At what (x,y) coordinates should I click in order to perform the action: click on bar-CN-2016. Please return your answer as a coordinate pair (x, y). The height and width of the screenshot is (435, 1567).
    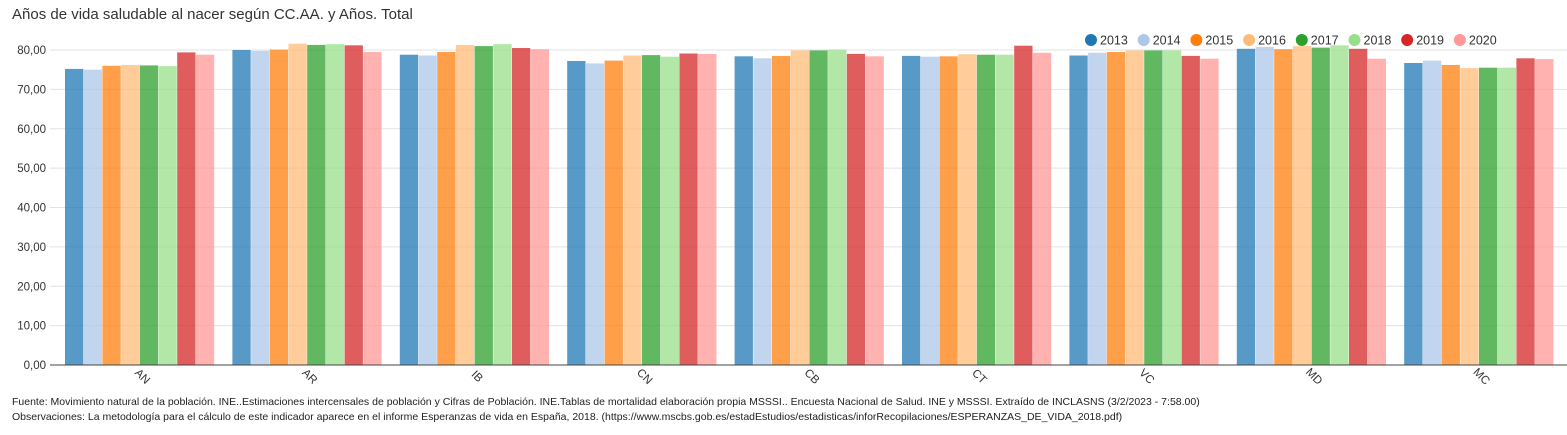
    Looking at the image, I should click on (632, 210).